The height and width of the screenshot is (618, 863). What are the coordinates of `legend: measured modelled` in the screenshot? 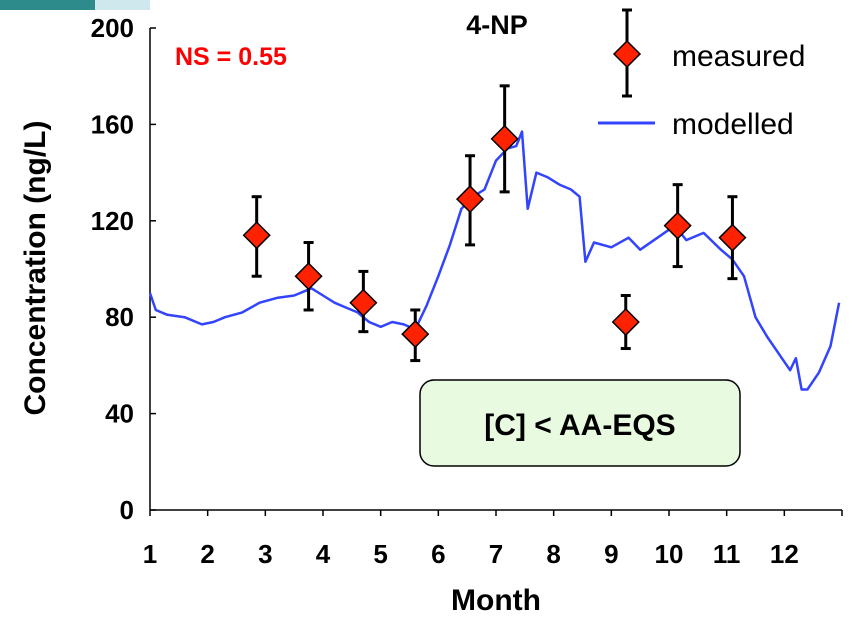 It's located at (701, 74).